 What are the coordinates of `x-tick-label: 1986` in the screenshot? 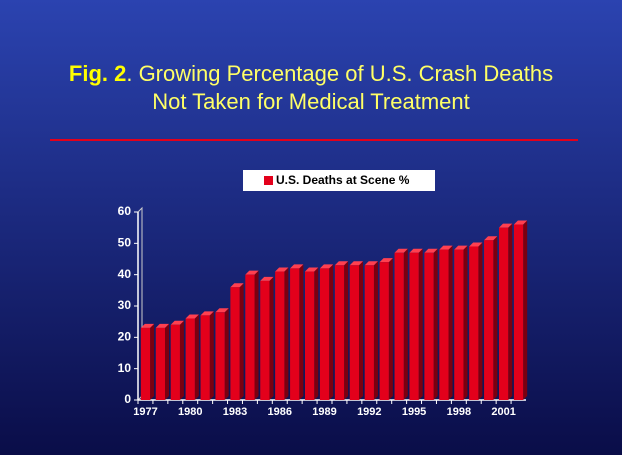 It's located at (280, 412).